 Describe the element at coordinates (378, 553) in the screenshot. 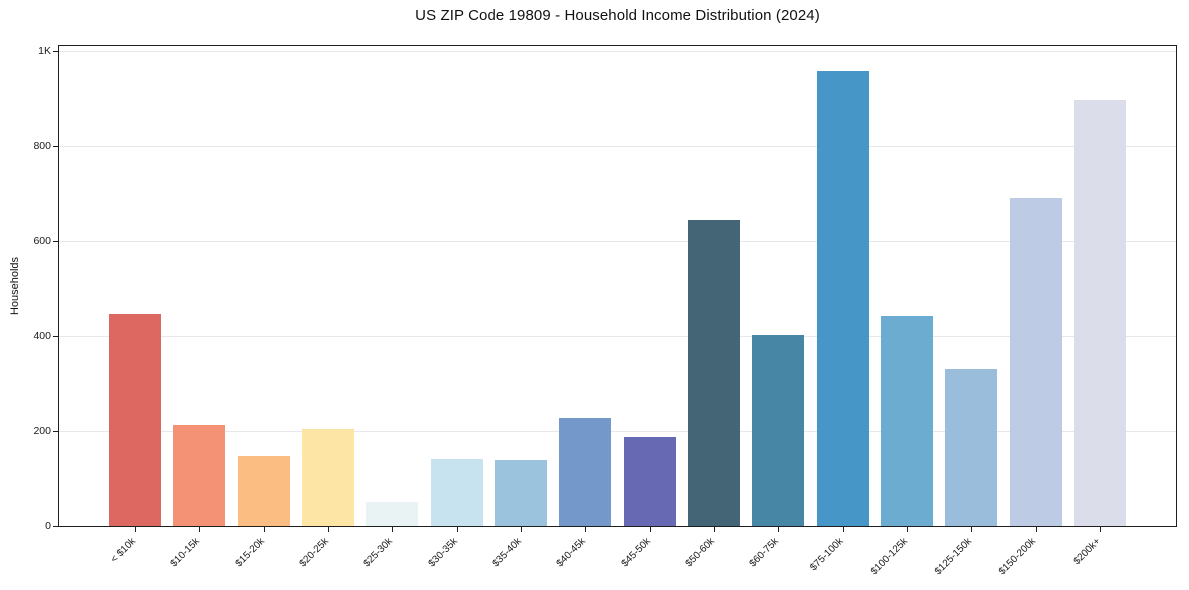

I see `x-tick-label: $25-30k` at that location.